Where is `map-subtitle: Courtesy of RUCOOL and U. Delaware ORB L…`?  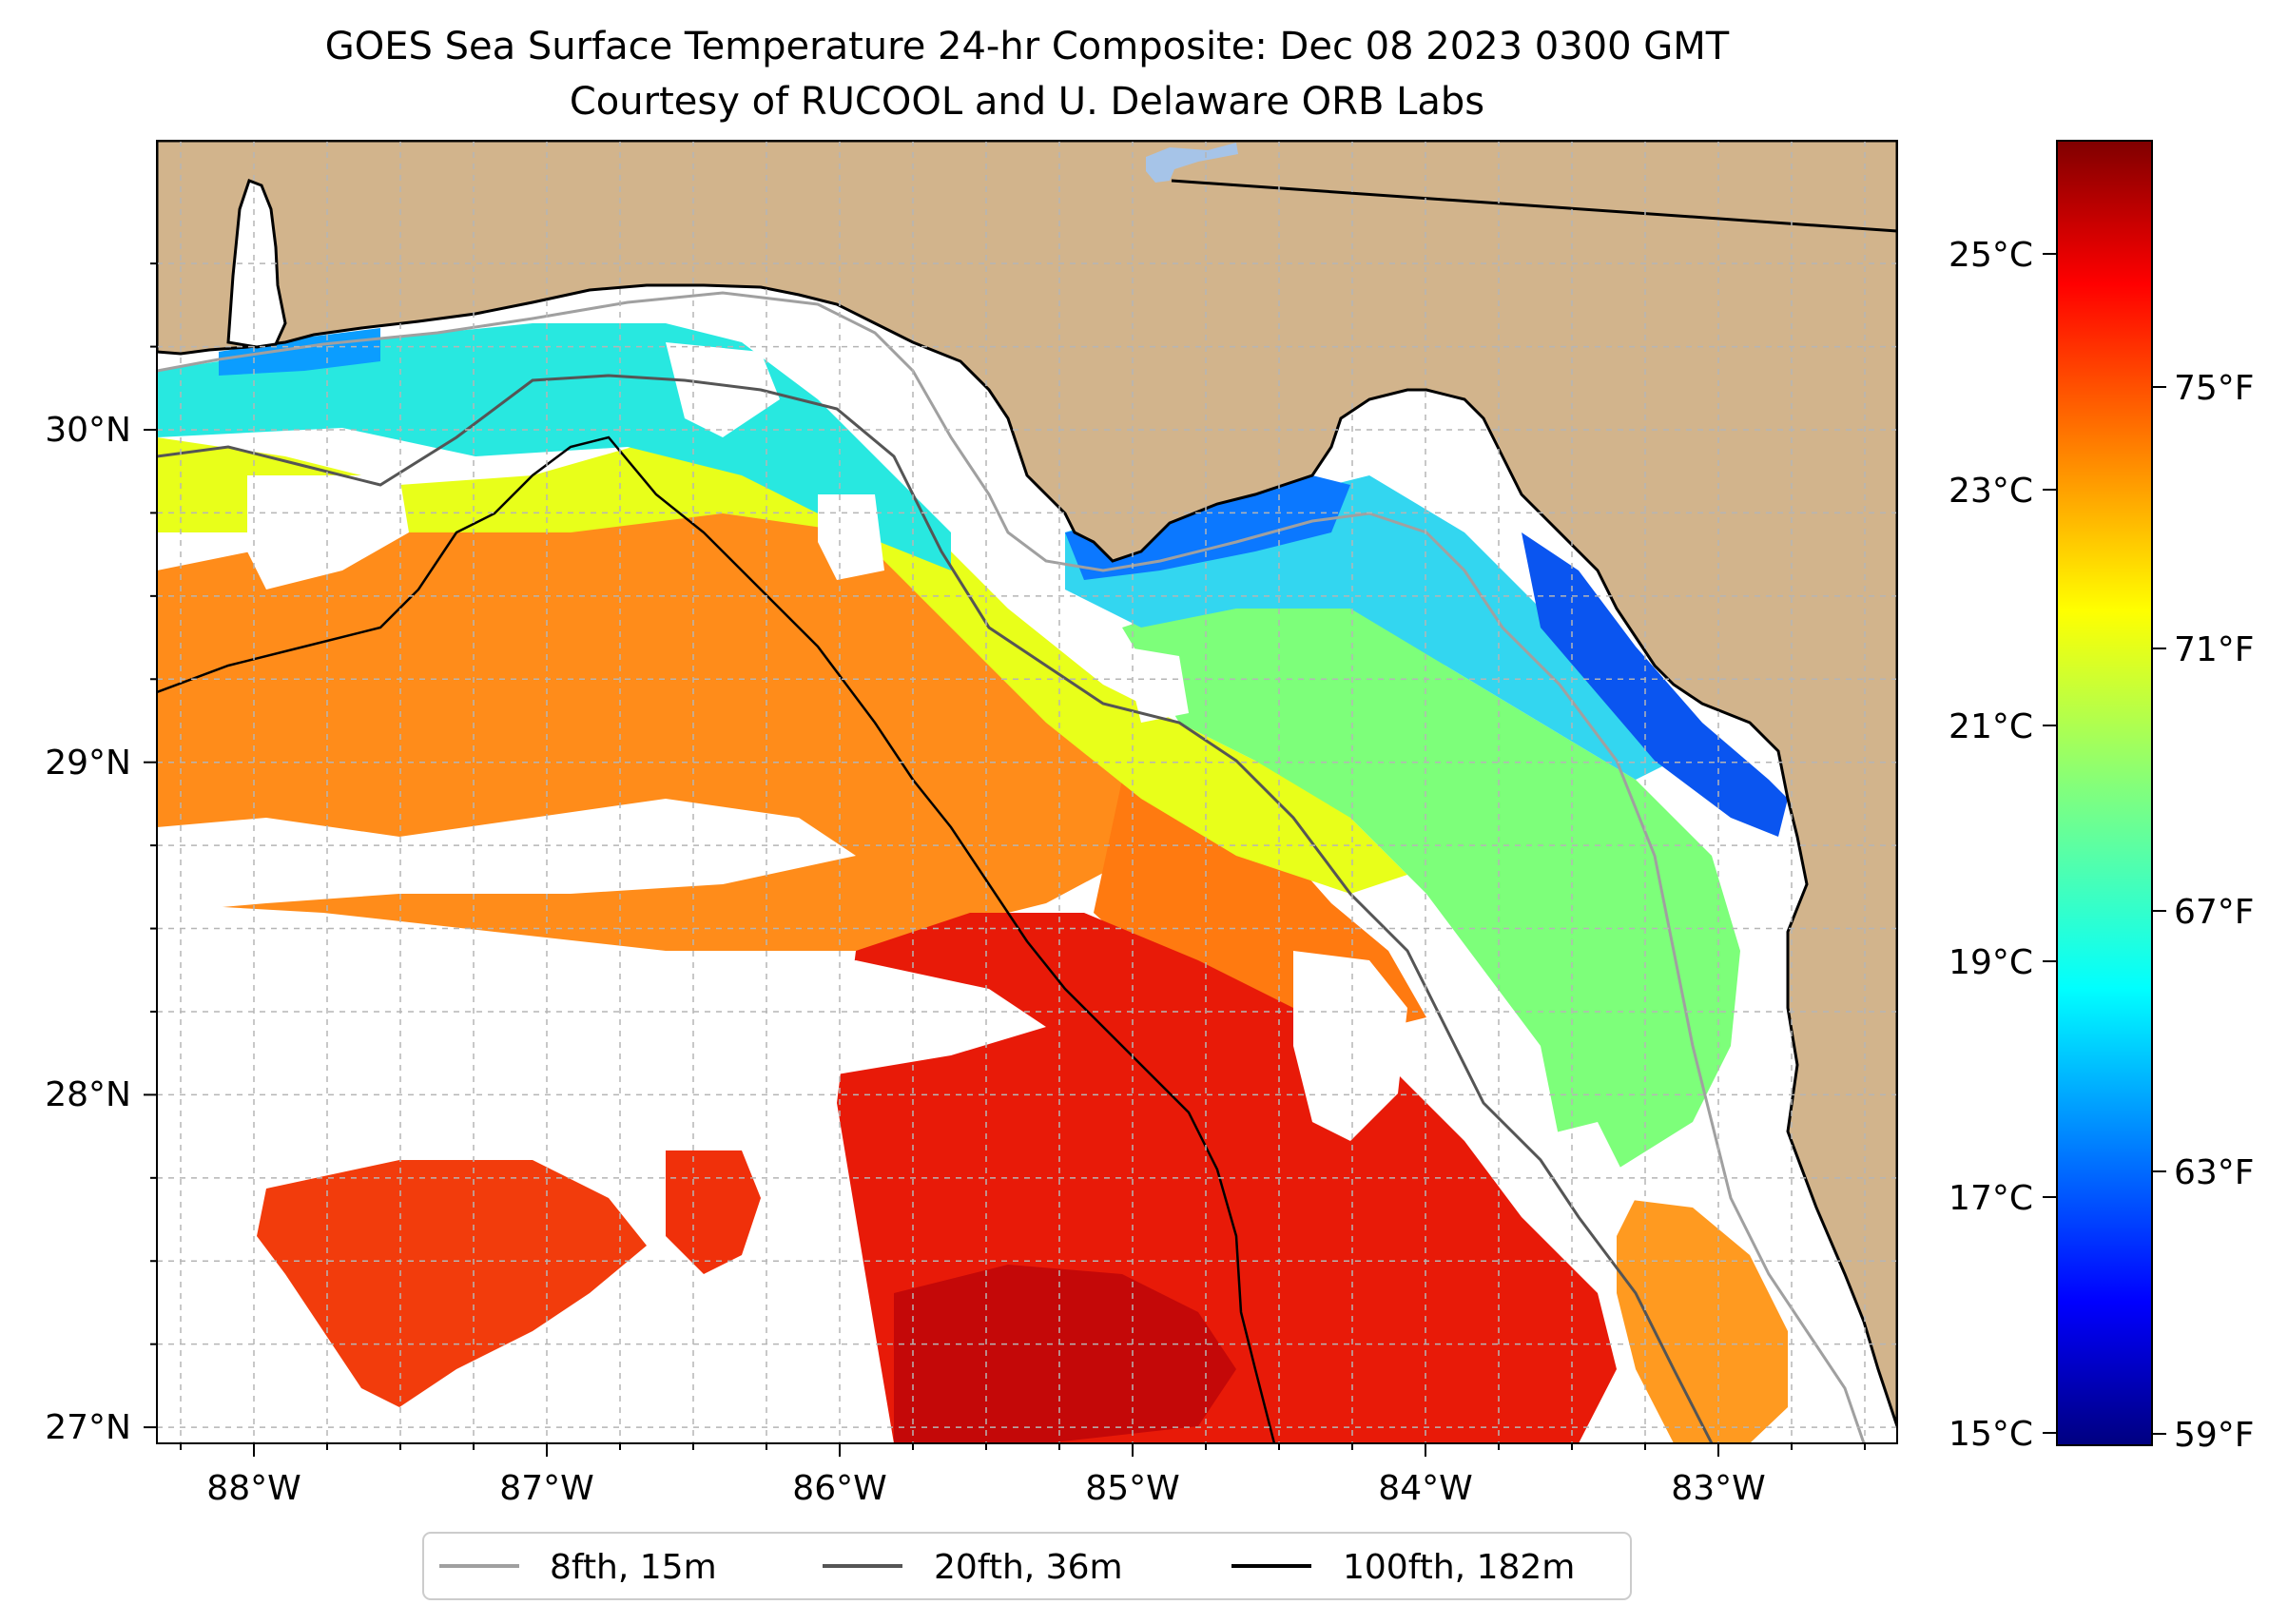
map-subtitle: Courtesy of RUCOOL and U. Delaware ORB L… is located at coordinates (1027, 102).